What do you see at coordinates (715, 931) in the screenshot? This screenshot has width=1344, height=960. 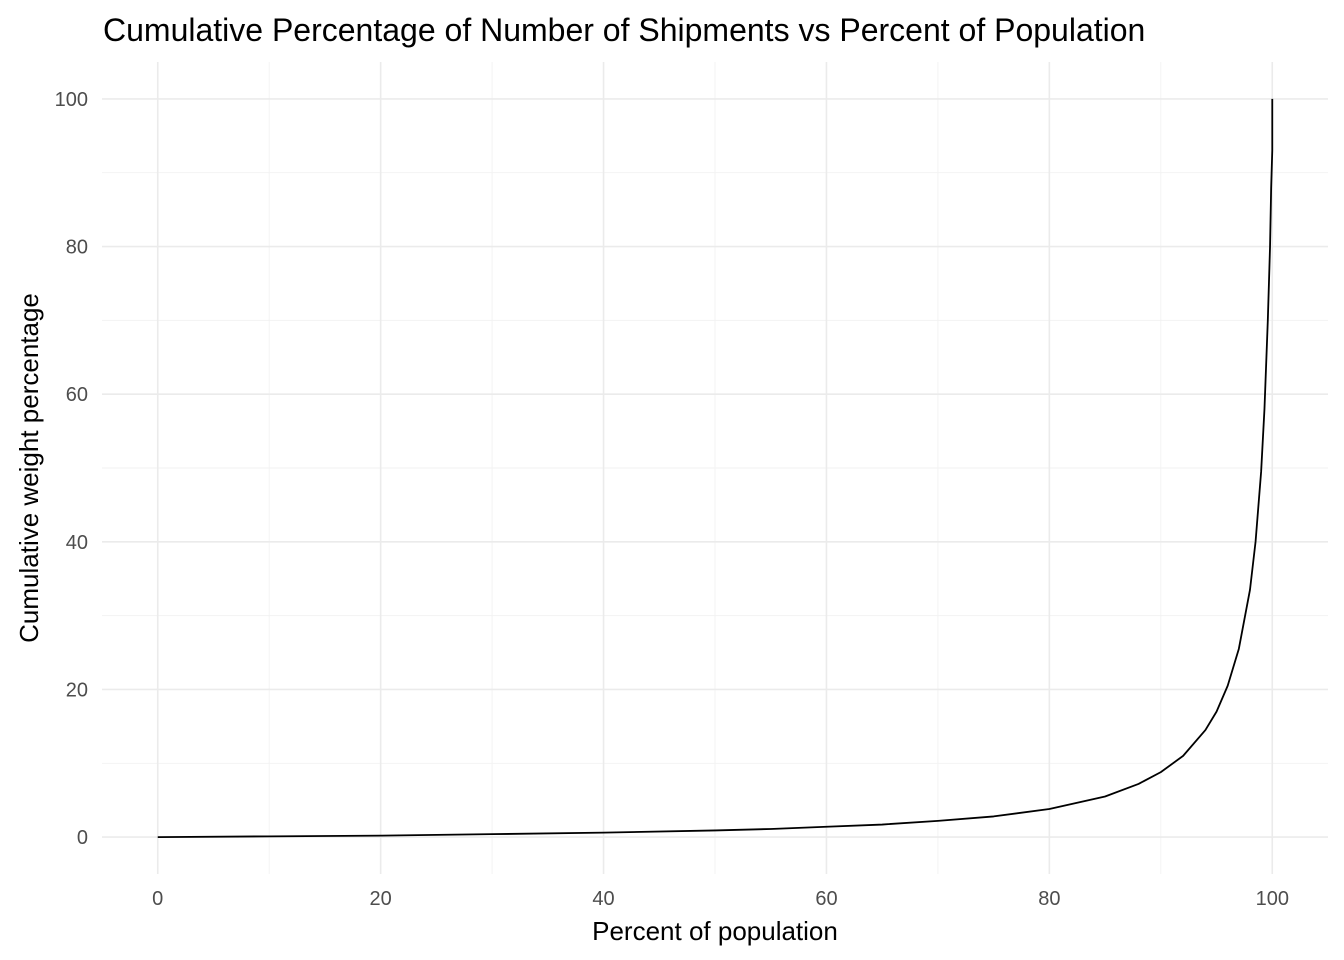 I see `x-axis-title: Percent of population` at bounding box center [715, 931].